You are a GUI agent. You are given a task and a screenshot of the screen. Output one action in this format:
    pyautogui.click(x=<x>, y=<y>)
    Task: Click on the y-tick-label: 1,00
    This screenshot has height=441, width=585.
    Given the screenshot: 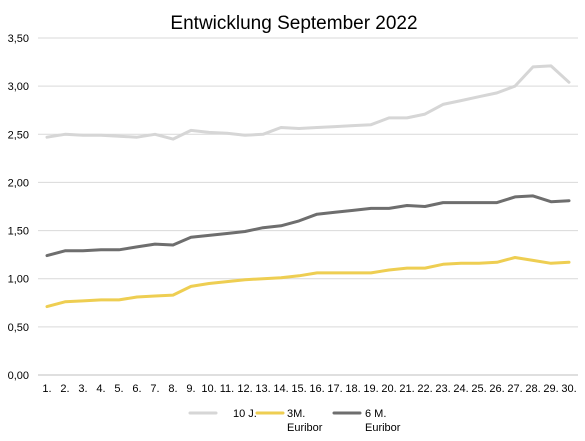 What is the action you would take?
    pyautogui.click(x=18, y=280)
    